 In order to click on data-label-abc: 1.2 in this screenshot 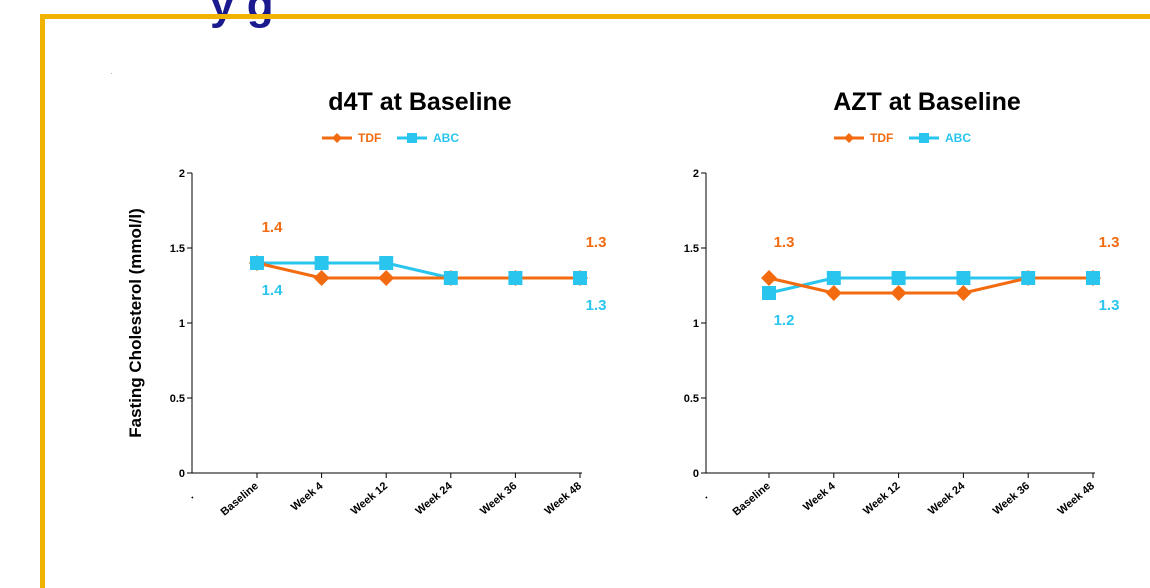, I will do `click(784, 320)`.